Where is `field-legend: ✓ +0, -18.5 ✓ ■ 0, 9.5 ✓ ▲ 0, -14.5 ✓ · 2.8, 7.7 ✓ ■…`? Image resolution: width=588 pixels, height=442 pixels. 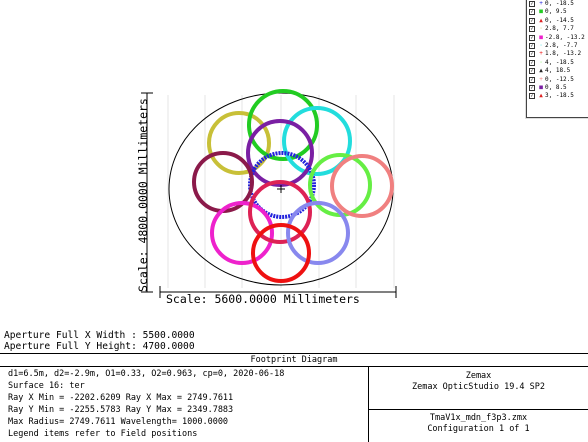
field-legend: ✓ +0, -18.5 ✓ ■ 0, 9.5 ✓ ▲ 0, -14.5 ✓ · 2.8, 7.7 ✓ ■… is located at coordinates (557, 59).